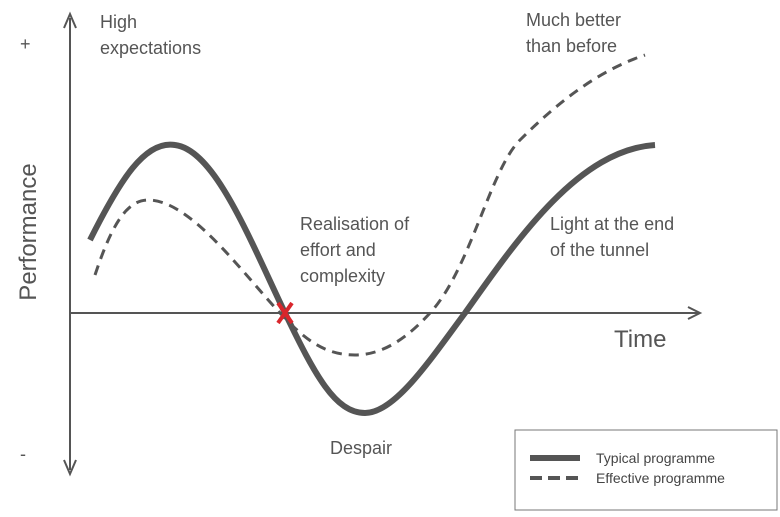  Describe the element at coordinates (576, 33) in the screenshot. I see `annotation: Much better than before` at that location.